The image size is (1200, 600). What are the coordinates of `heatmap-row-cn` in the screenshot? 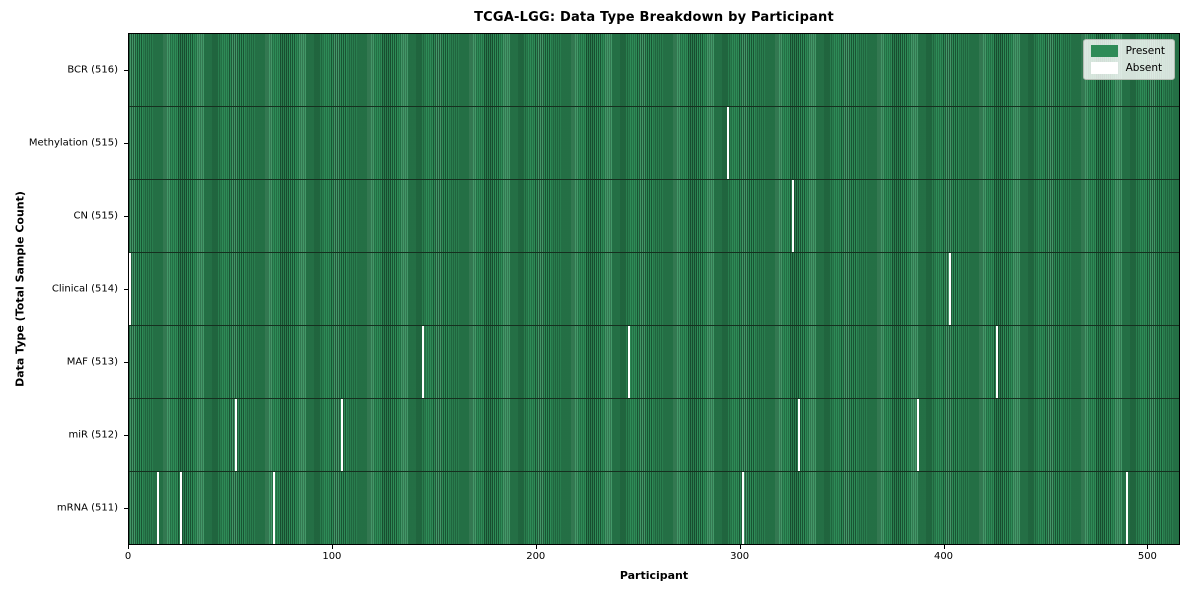 It's located at (654, 215).